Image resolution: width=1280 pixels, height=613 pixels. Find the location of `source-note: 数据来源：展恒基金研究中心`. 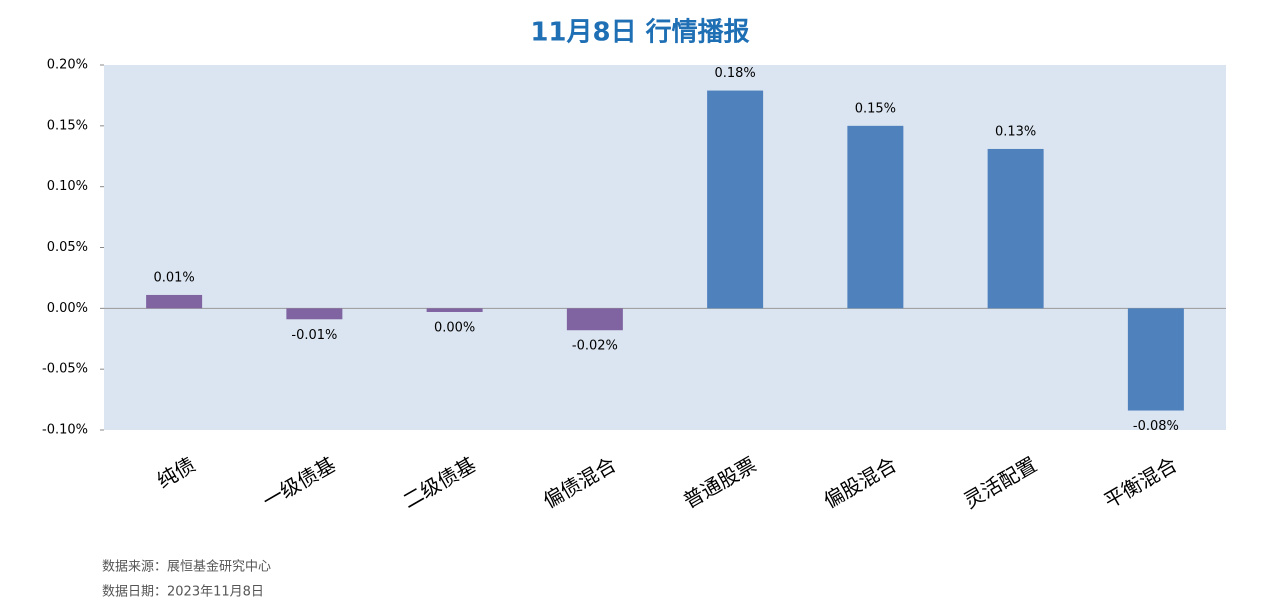

source-note: 数据来源：展恒基金研究中心 is located at coordinates (186, 567).